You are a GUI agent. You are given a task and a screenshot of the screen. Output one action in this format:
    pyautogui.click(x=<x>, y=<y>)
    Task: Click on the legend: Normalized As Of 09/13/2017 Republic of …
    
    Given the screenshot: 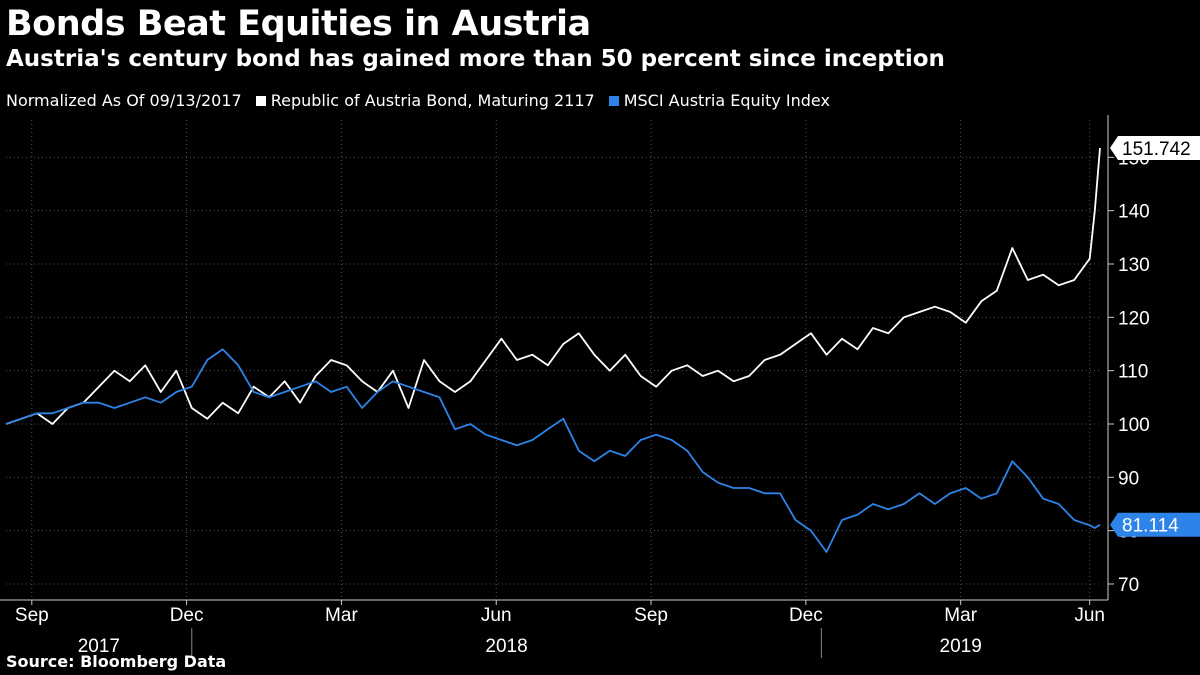 What is the action you would take?
    pyautogui.click(x=418, y=100)
    